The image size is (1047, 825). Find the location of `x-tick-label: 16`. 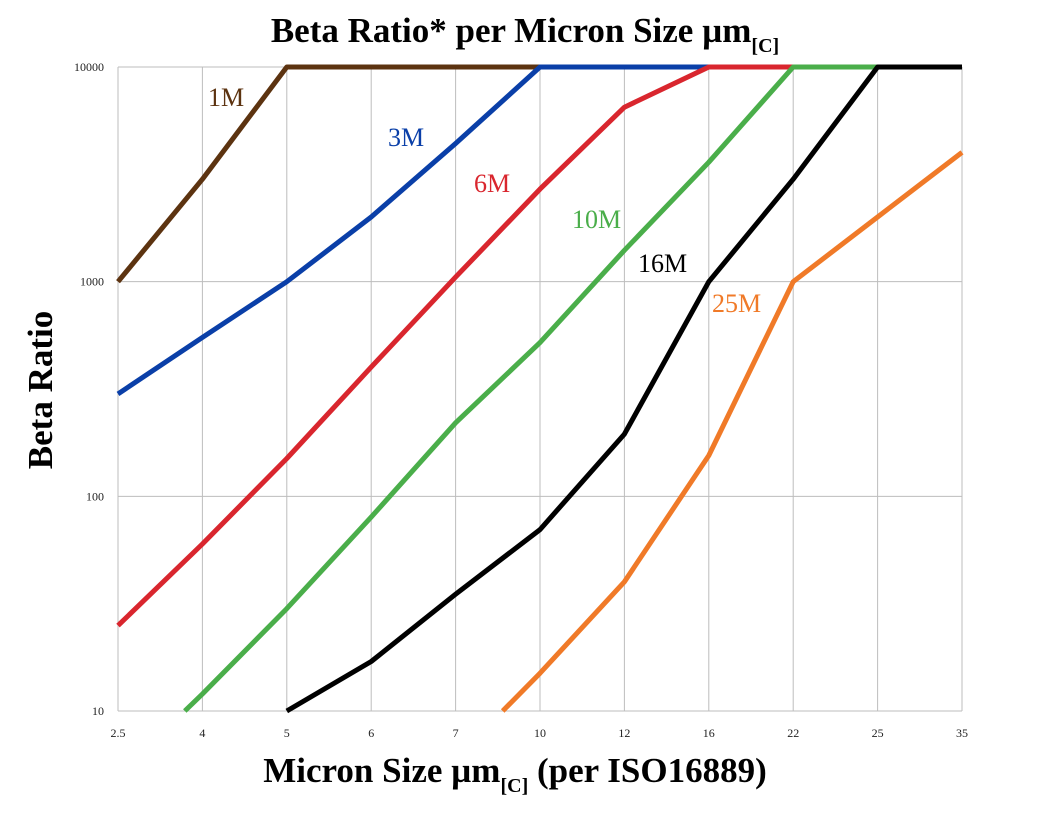

x-tick-label: 16 is located at coordinates (709, 733).